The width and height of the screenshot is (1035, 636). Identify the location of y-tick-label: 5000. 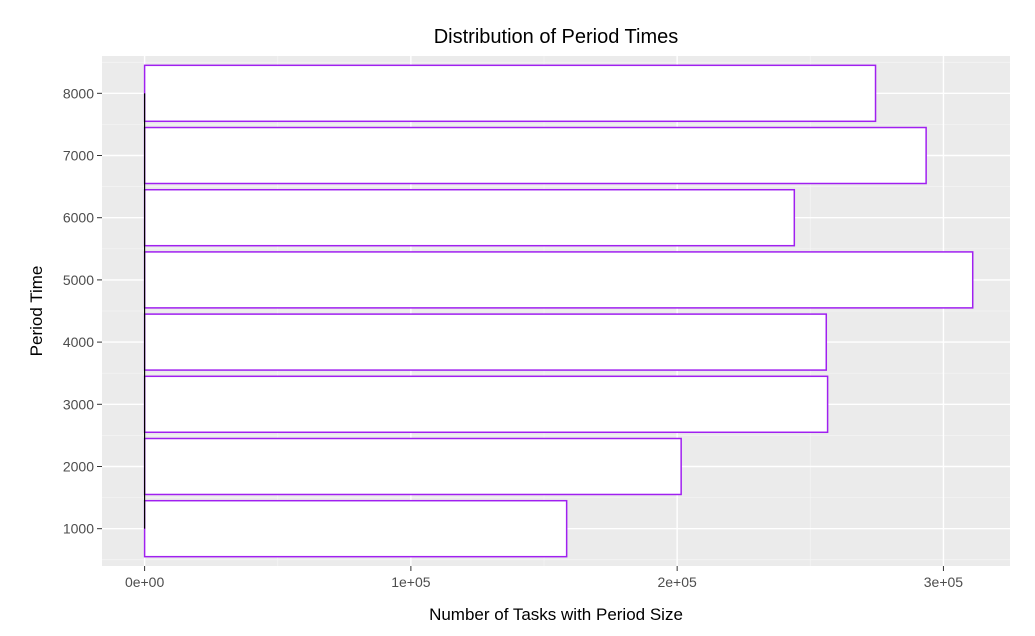
(78, 280).